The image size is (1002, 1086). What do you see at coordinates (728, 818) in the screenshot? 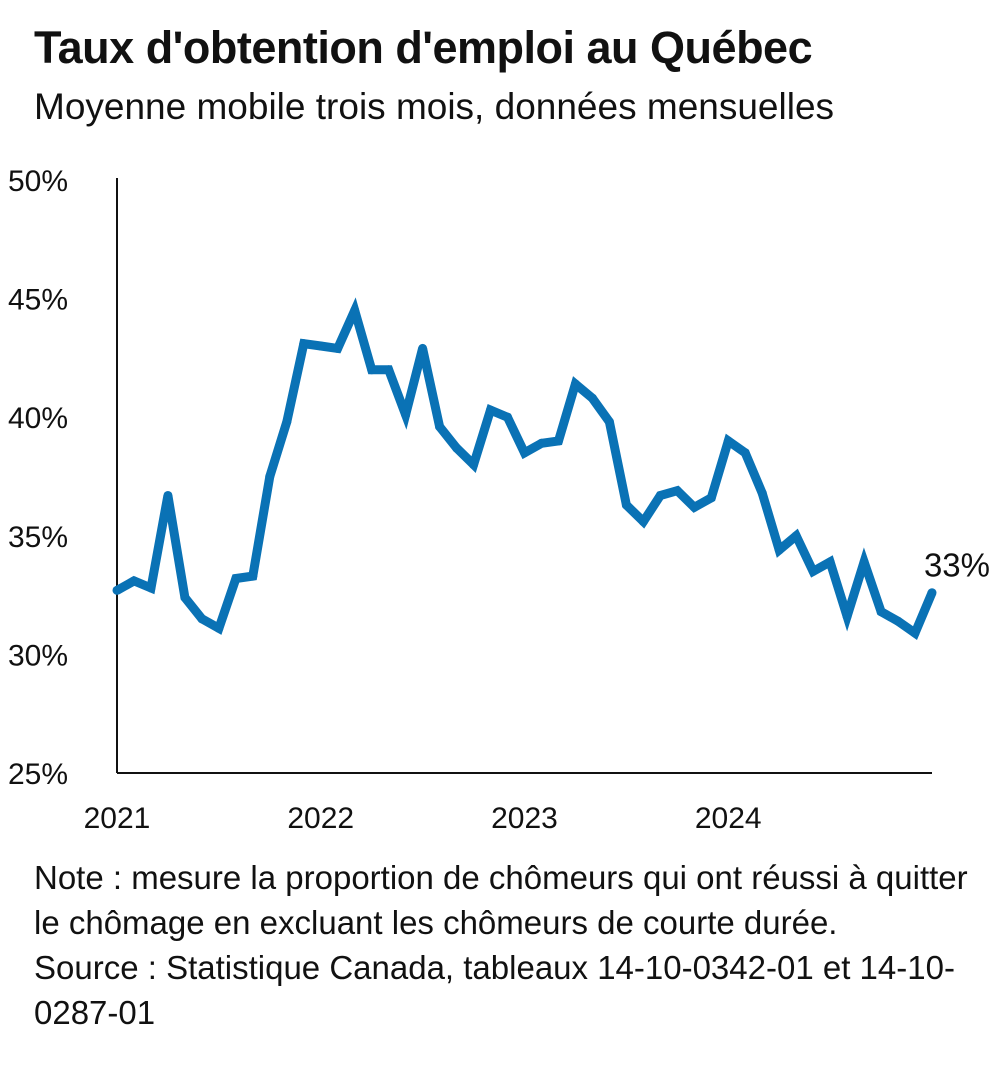
I see `x-tick-label: 2024` at bounding box center [728, 818].